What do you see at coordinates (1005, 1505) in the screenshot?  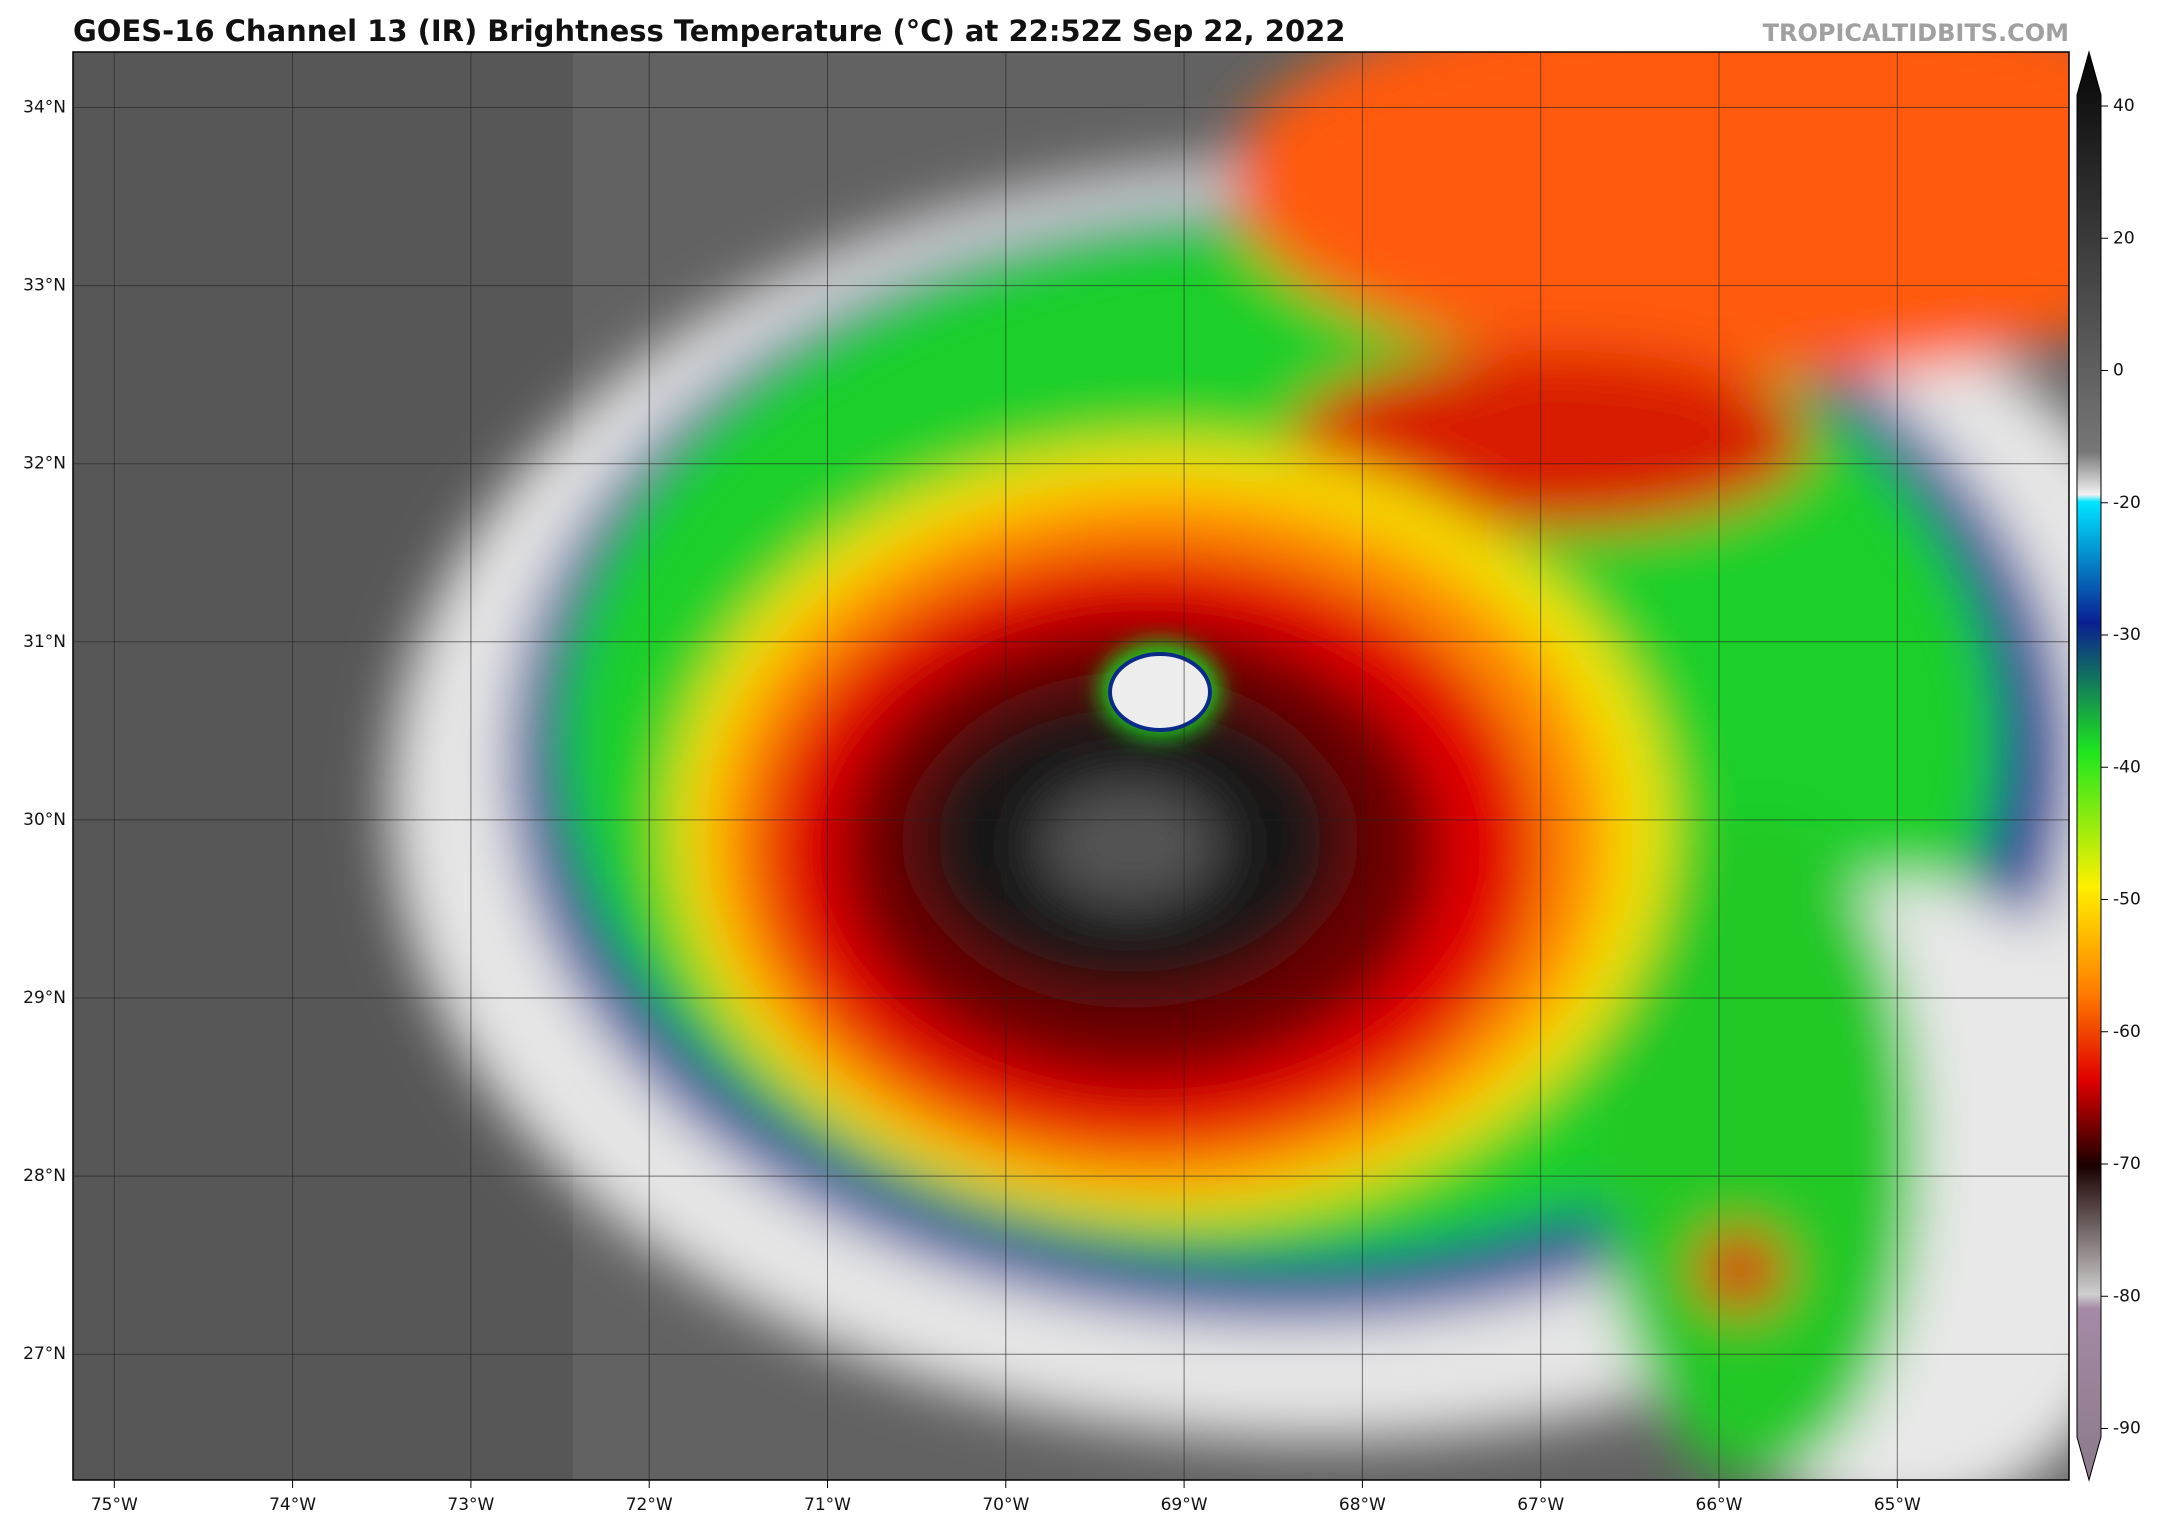 I see `longitude-label: 70°W` at bounding box center [1005, 1505].